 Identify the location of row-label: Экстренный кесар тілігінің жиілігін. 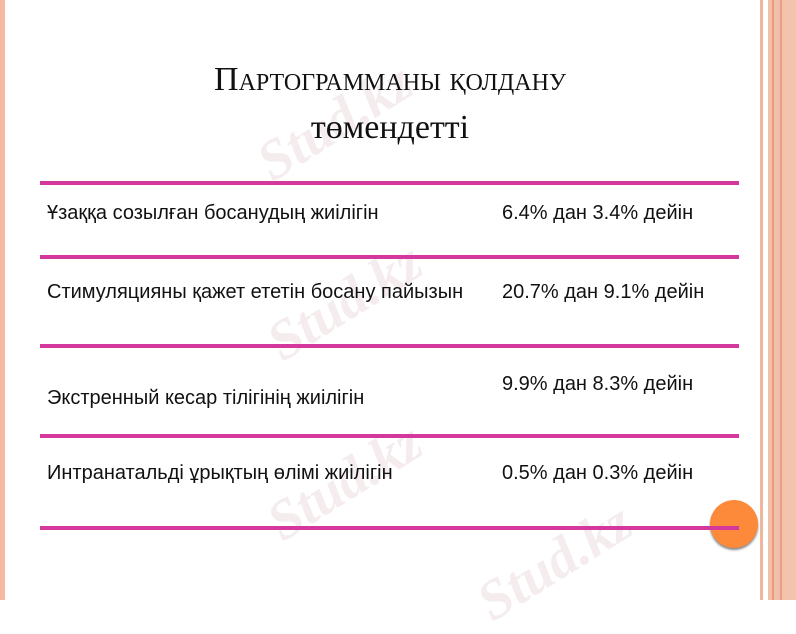
(206, 398).